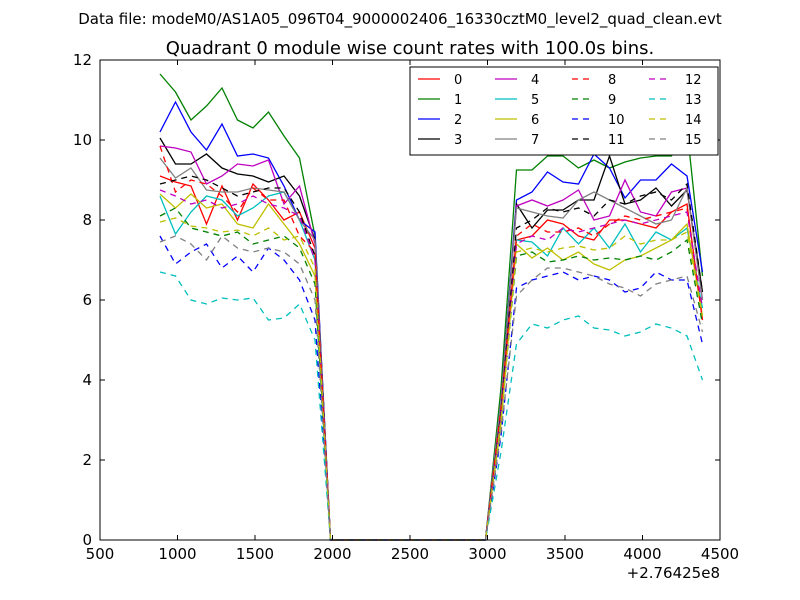  Describe the element at coordinates (87, 460) in the screenshot. I see `y-tick-label: 2` at that location.